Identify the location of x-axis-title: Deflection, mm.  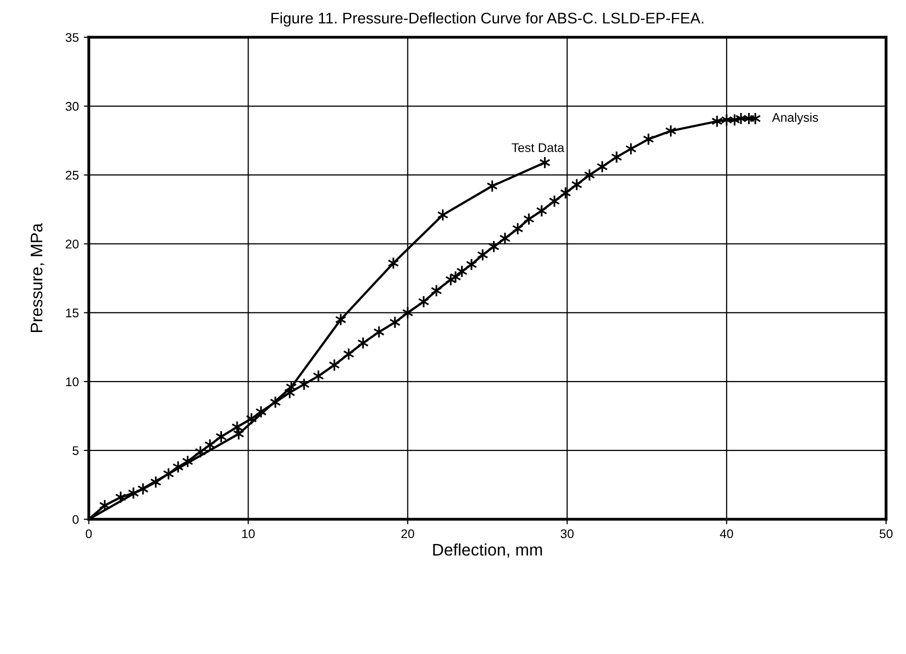
(487, 550).